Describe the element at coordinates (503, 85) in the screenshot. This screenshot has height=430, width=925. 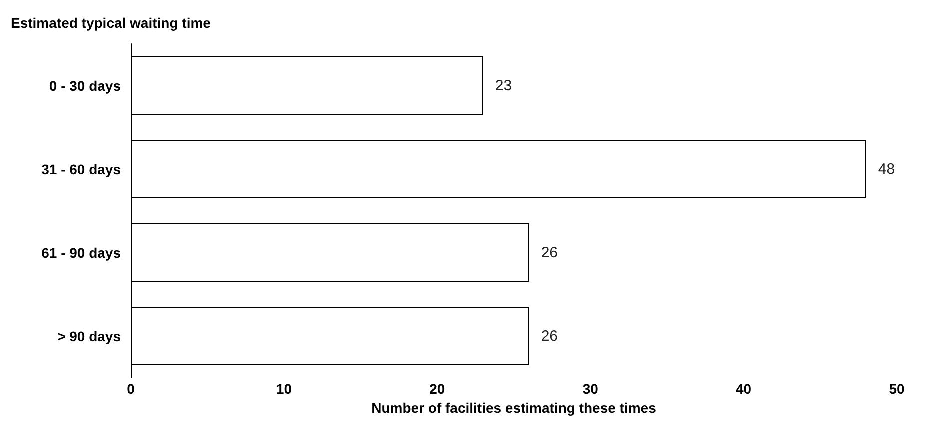
I see `data-label: 23` at that location.